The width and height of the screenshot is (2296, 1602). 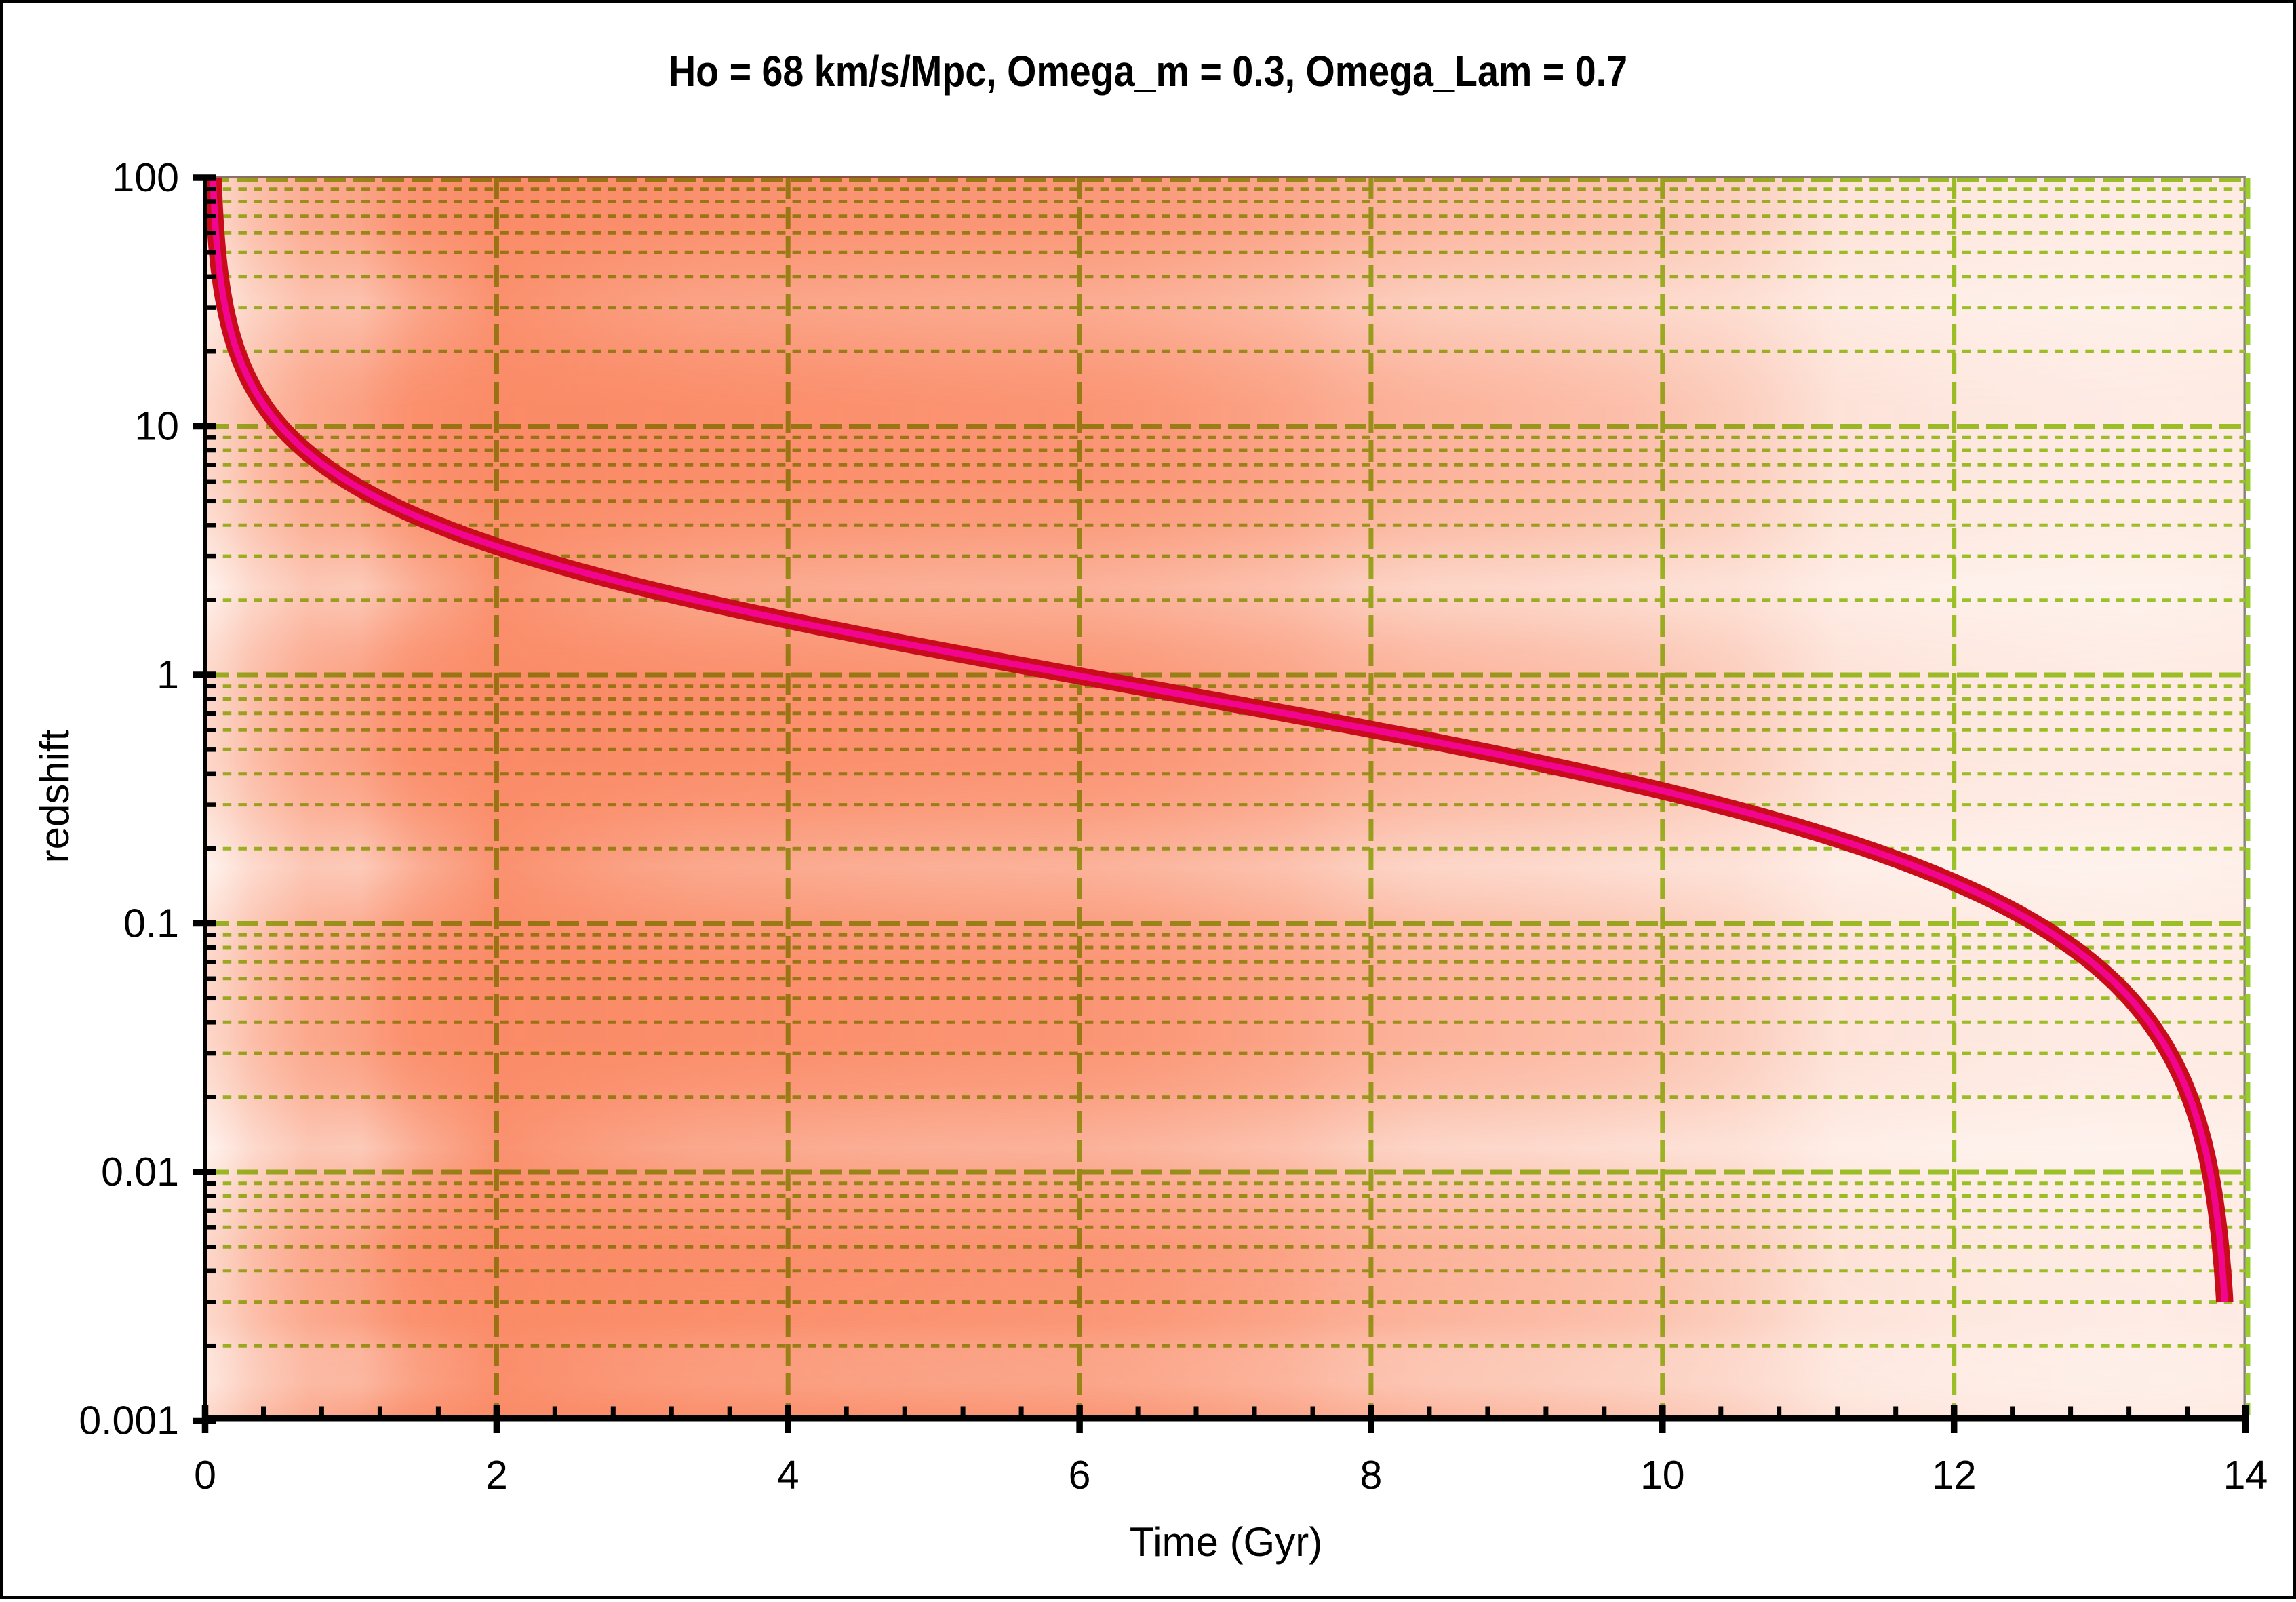 I want to click on svg-text: 0.001, so click(x=129, y=1421).